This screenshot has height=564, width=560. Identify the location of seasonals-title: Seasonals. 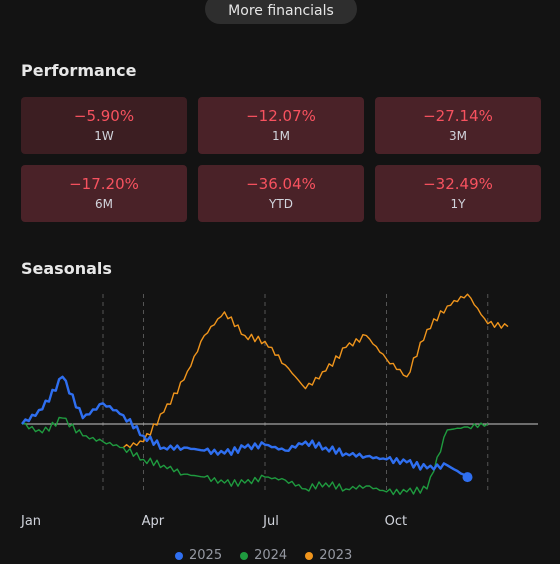
(66, 268).